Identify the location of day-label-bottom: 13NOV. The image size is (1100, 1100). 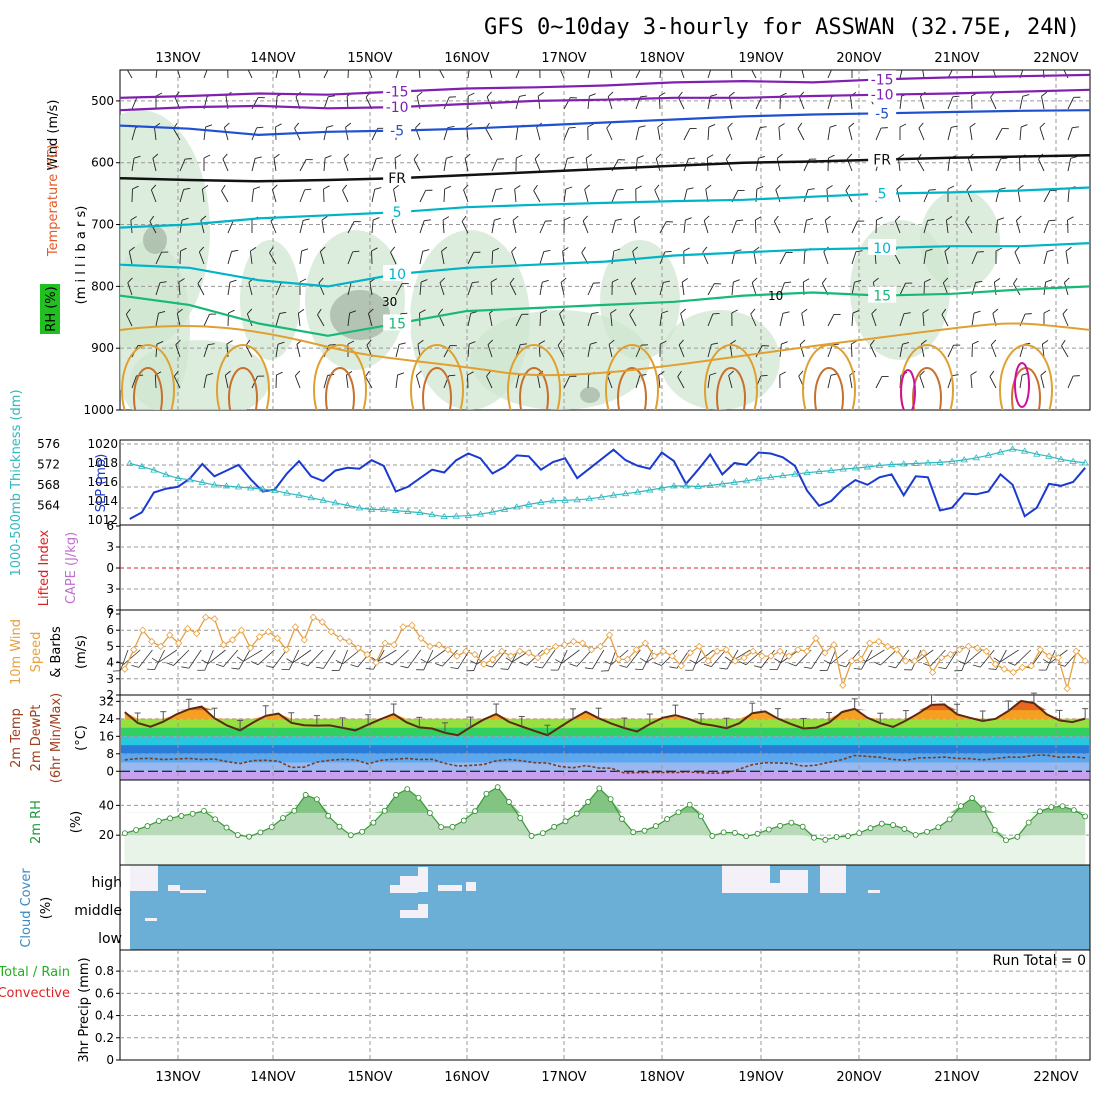
(177, 1077).